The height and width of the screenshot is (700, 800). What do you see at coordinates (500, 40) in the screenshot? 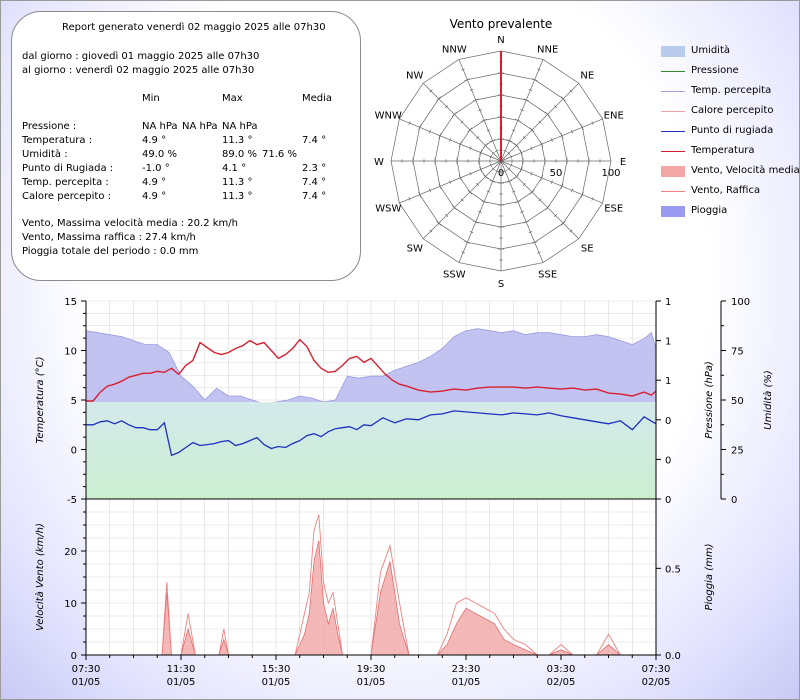
I see `rose-dir-label: N` at bounding box center [500, 40].